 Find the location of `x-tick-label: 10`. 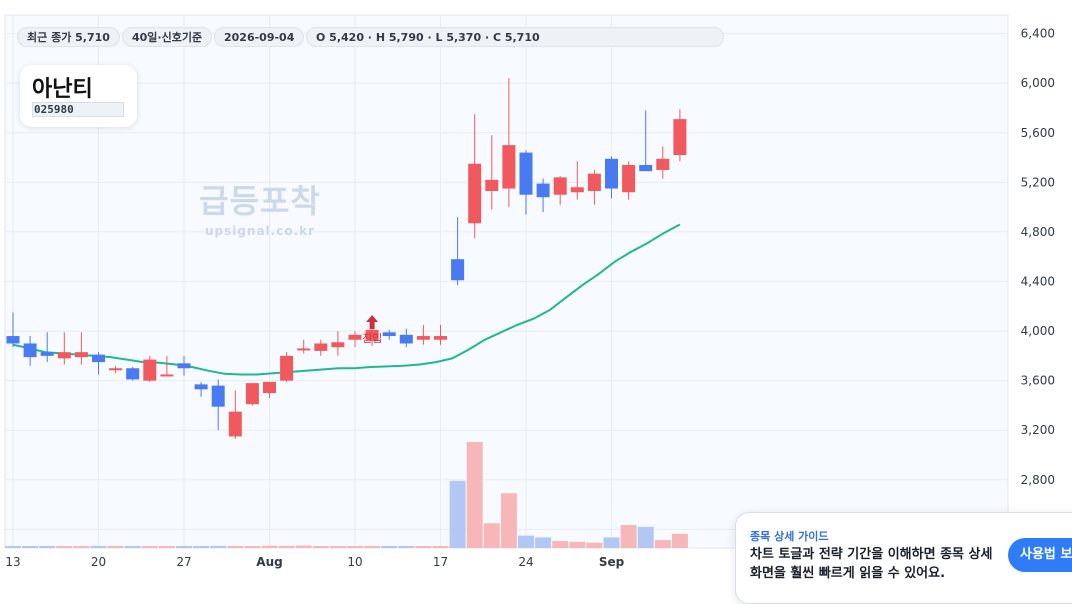

x-tick-label: 10 is located at coordinates (354, 562).